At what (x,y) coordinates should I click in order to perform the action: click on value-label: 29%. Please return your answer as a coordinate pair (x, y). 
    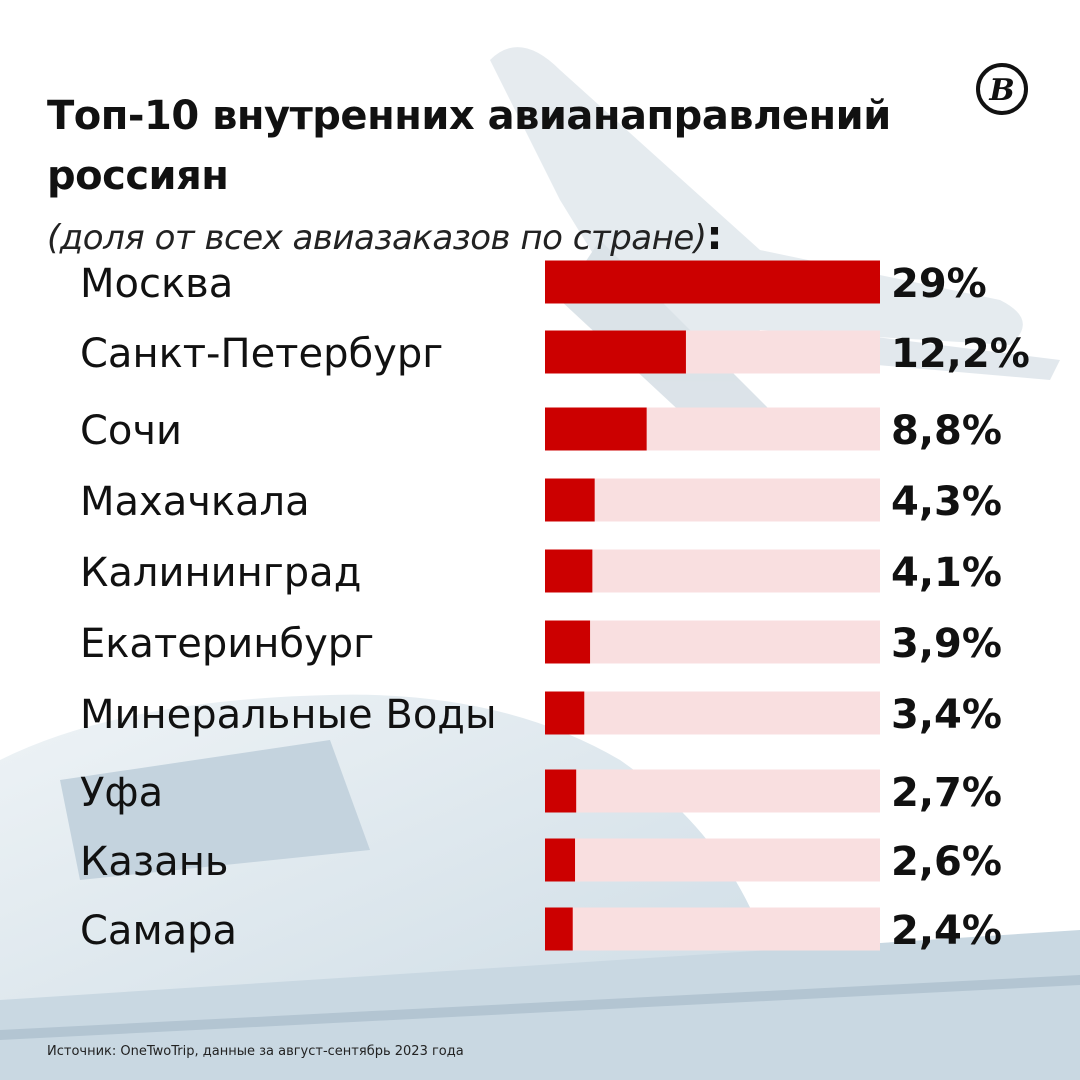
    Looking at the image, I should click on (939, 284).